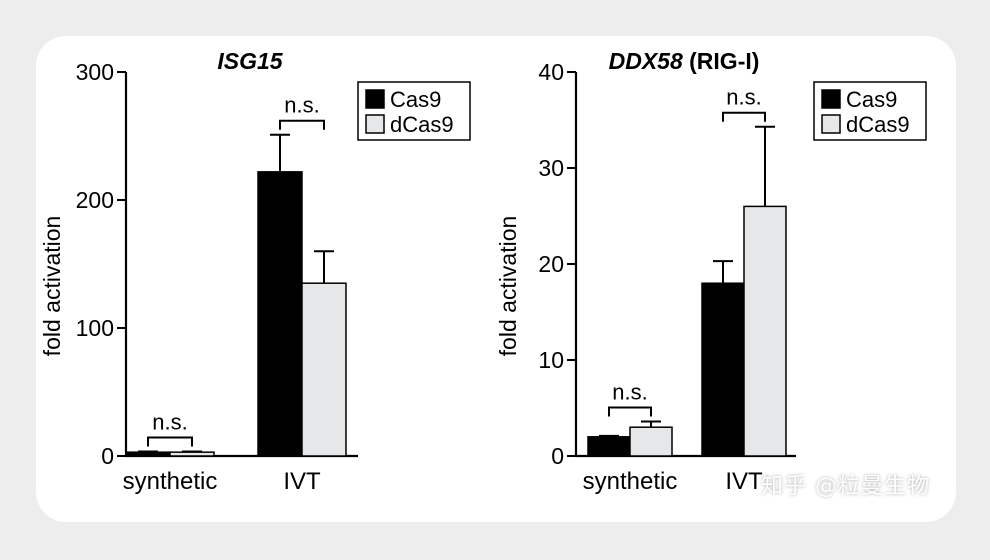 This screenshot has height=560, width=990. Describe the element at coordinates (95, 72) in the screenshot. I see `y-tick-label: 300` at that location.